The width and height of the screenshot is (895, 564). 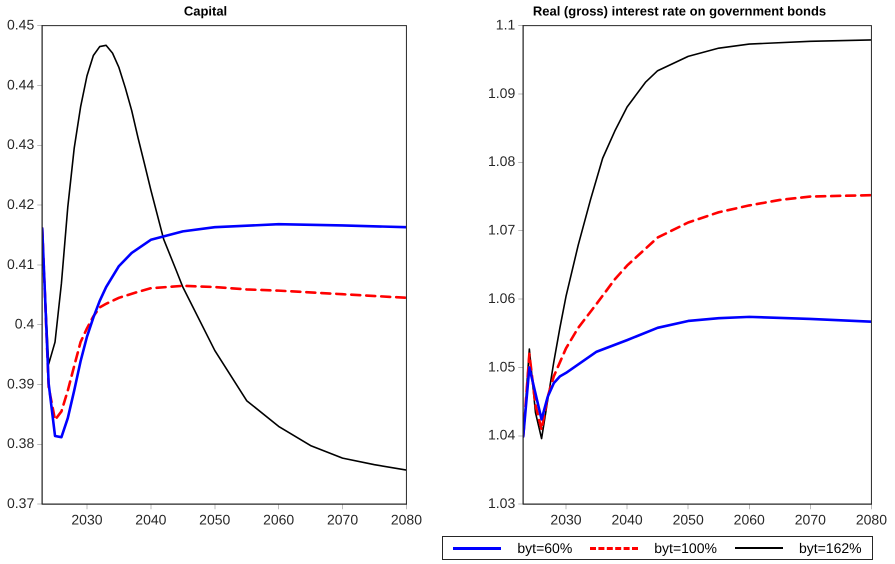 I want to click on legend-label: byt=162%, so click(x=830, y=548).